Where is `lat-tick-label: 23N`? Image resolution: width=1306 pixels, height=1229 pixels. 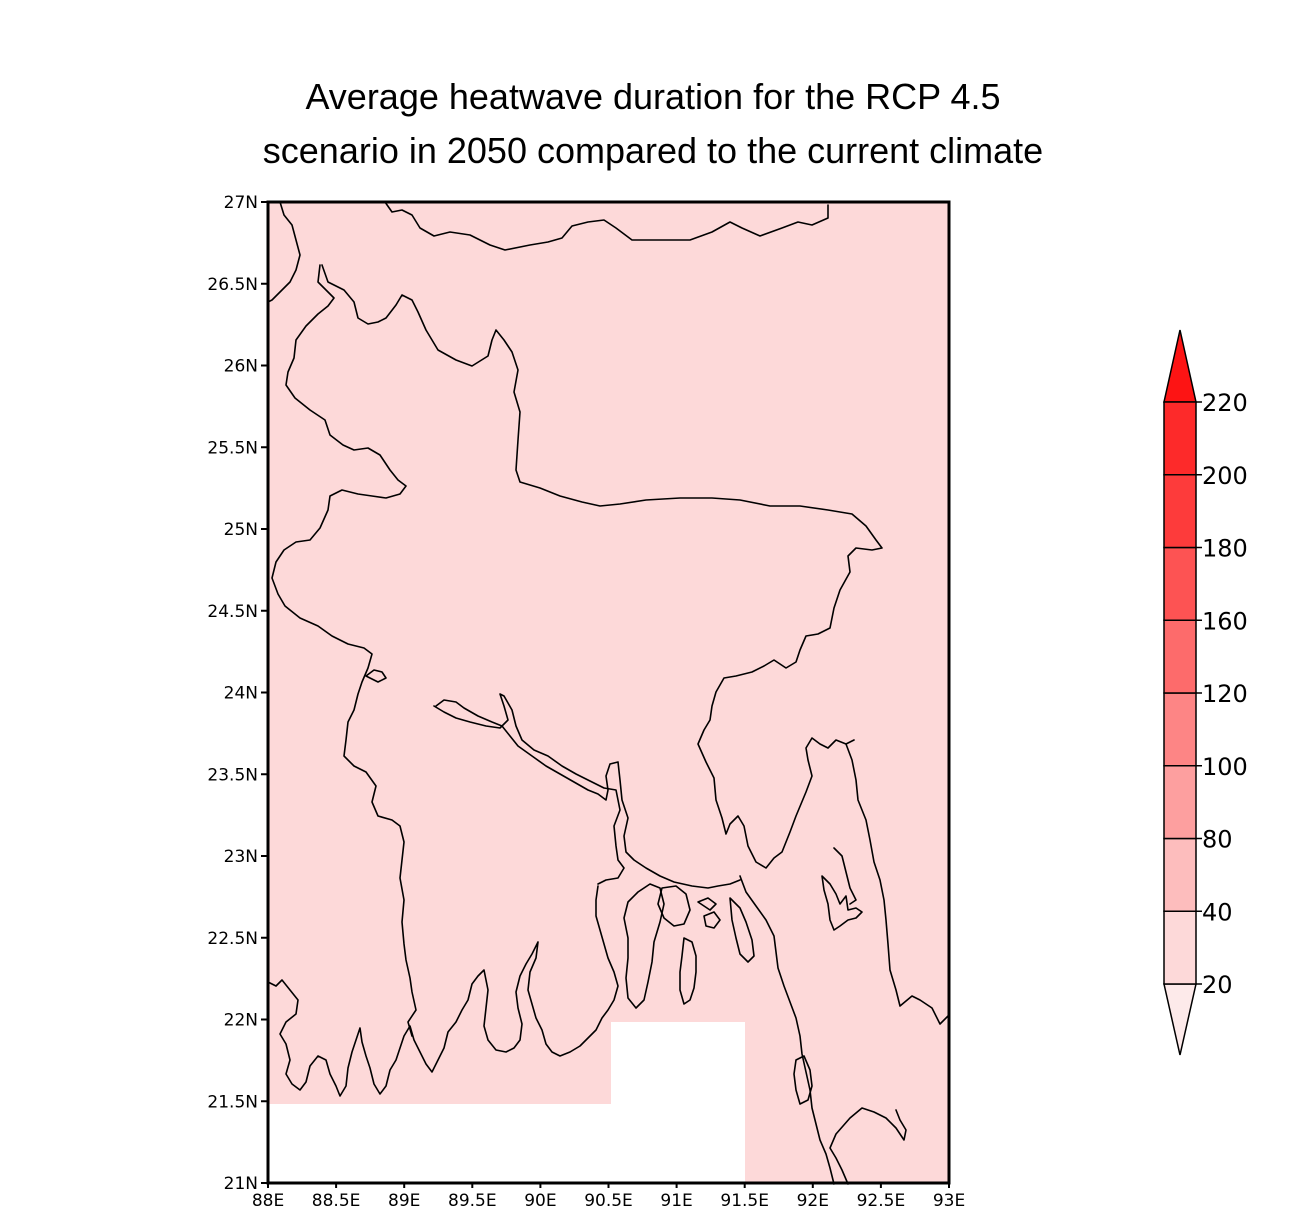
lat-tick-label: 23N is located at coordinates (241, 857).